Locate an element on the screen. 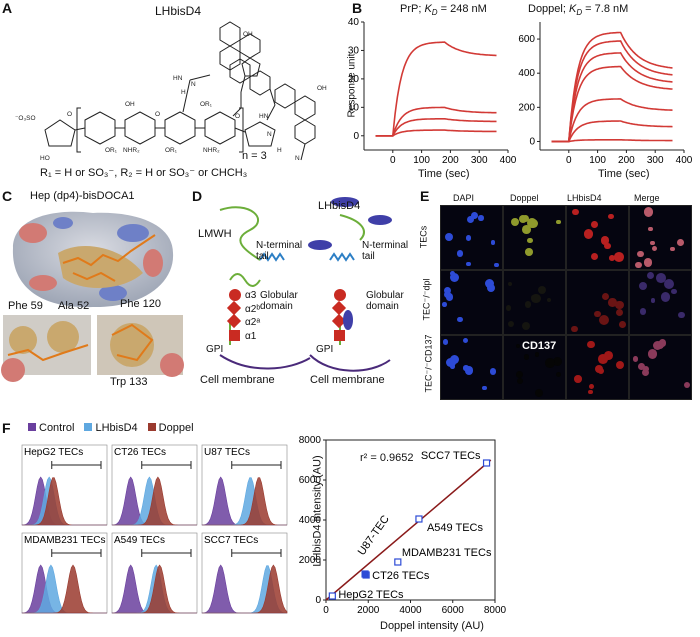  x-tick-label: 0 is located at coordinates (569, 160).